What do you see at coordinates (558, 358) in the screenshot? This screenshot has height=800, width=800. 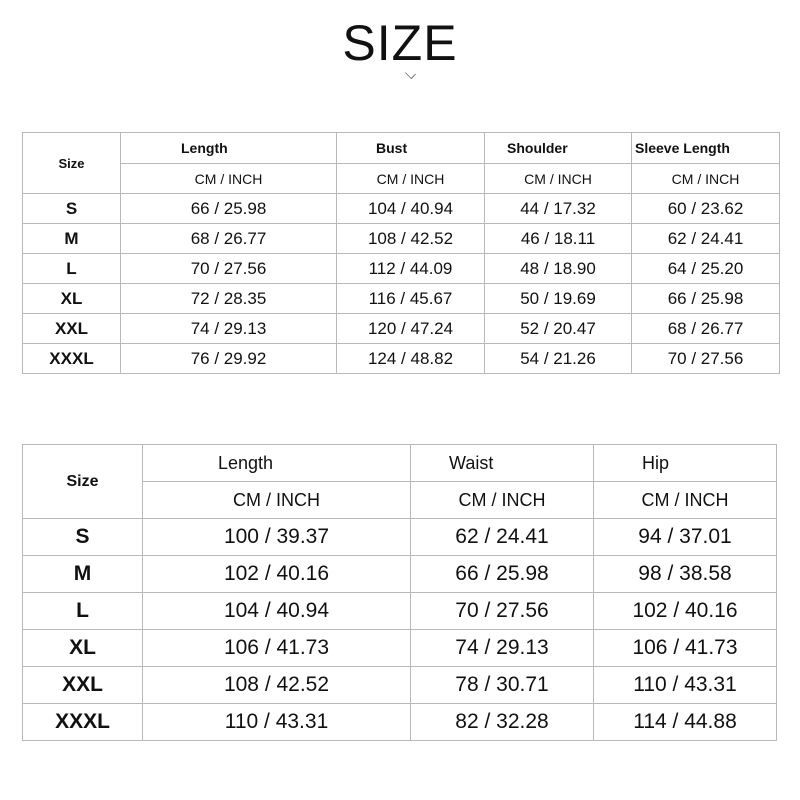 I see `measurement-cell: 54 / 21.26` at bounding box center [558, 358].